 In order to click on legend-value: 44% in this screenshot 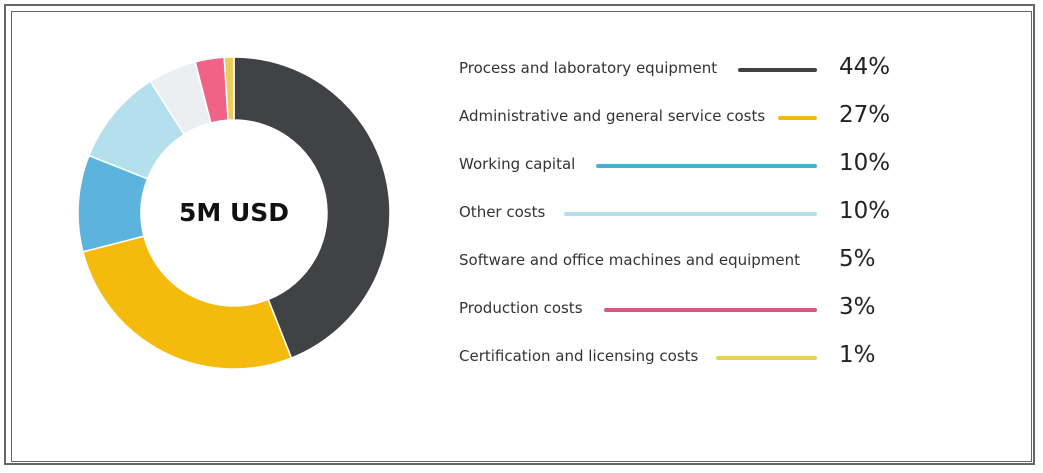, I will do `click(865, 67)`.